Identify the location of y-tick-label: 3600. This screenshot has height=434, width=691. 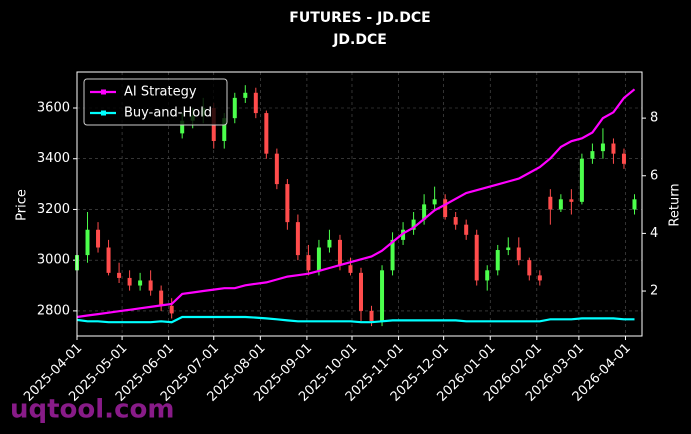
(53, 108).